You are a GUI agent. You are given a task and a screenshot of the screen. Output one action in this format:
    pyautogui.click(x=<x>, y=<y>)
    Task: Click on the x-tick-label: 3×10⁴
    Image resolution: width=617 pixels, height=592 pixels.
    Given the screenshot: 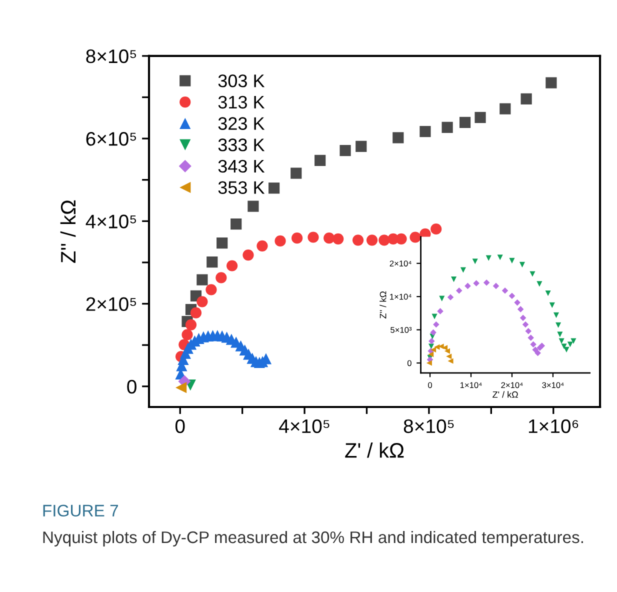 What is the action you would take?
    pyautogui.click(x=553, y=385)
    